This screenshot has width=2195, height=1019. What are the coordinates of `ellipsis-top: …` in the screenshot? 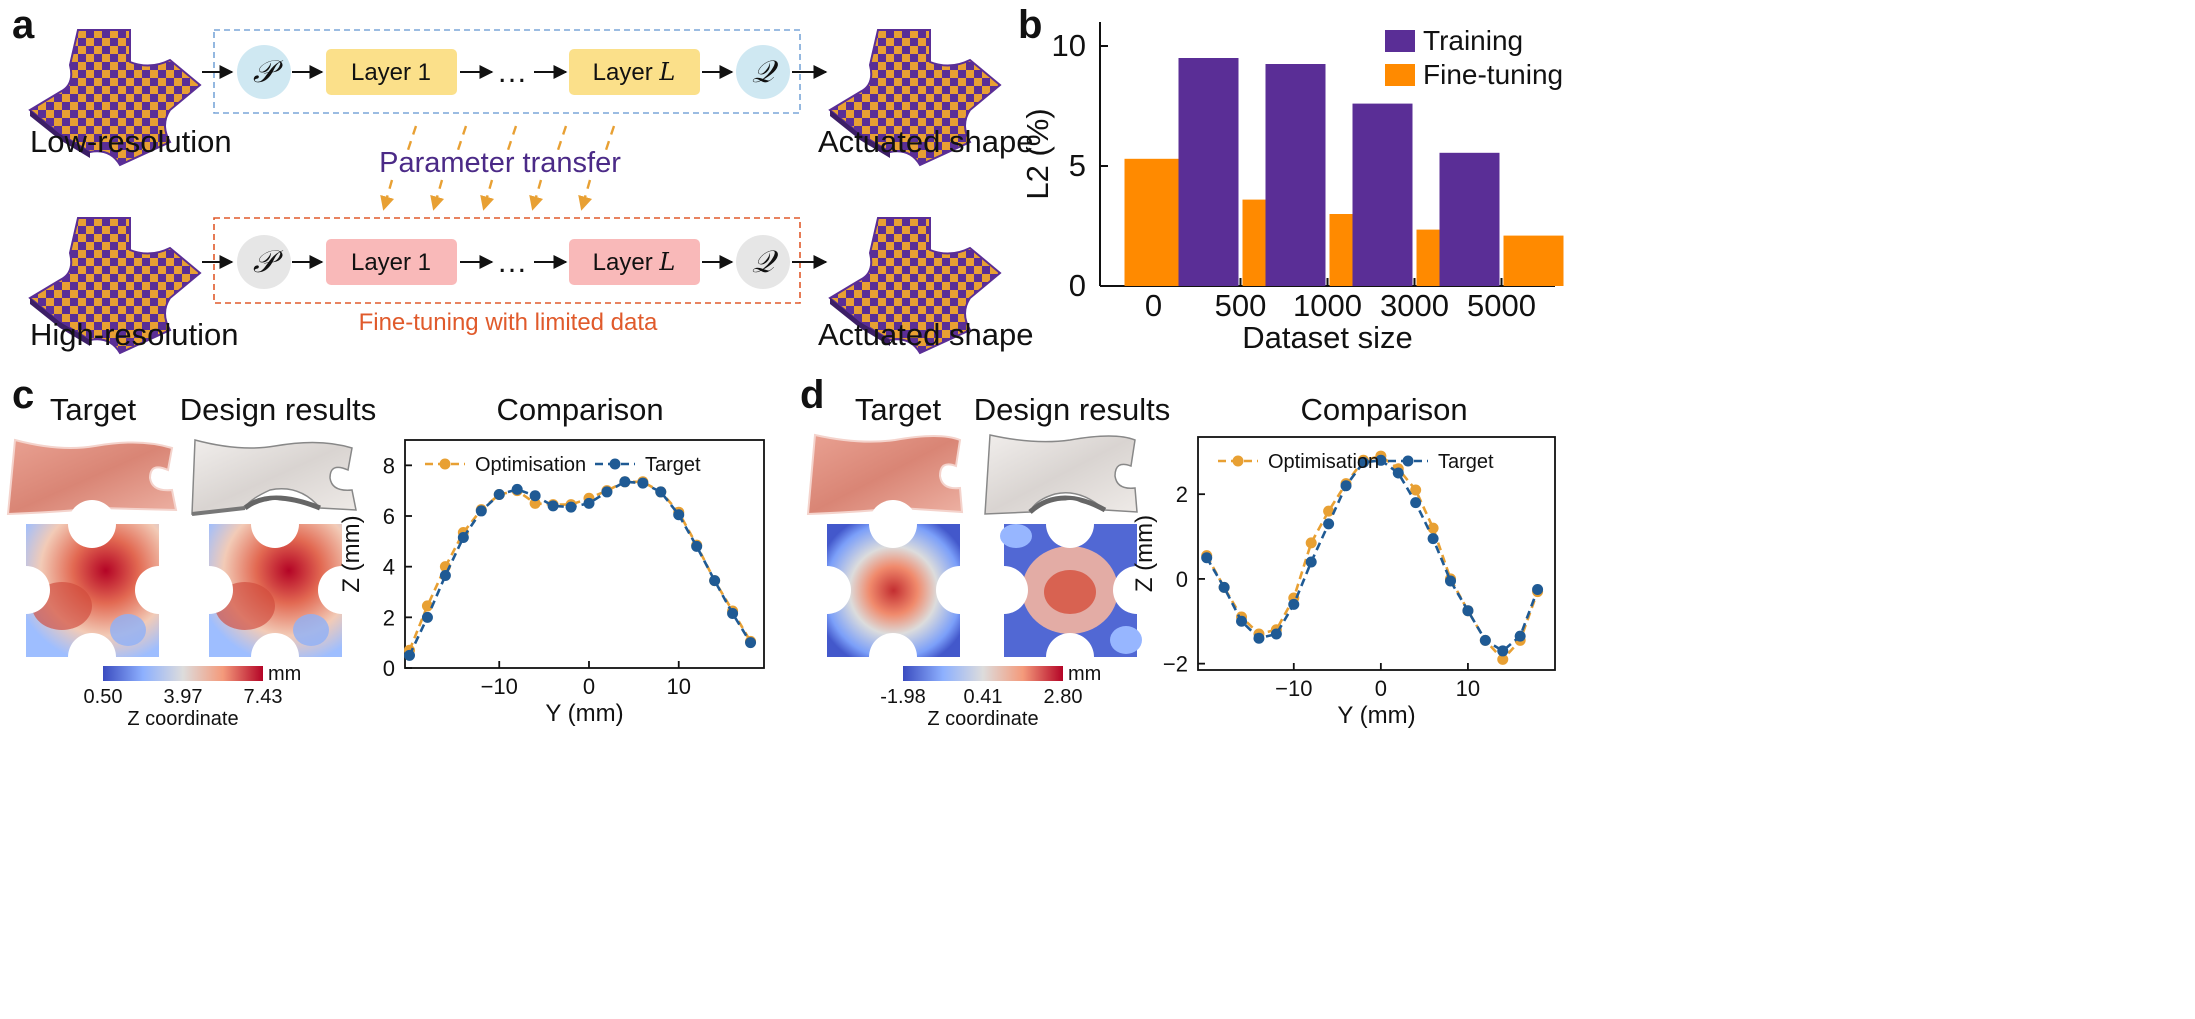 It's located at (512, 71).